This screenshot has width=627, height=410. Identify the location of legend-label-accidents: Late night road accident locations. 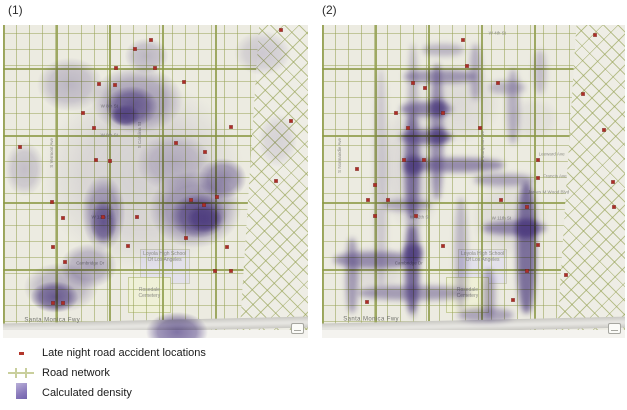
(124, 353).